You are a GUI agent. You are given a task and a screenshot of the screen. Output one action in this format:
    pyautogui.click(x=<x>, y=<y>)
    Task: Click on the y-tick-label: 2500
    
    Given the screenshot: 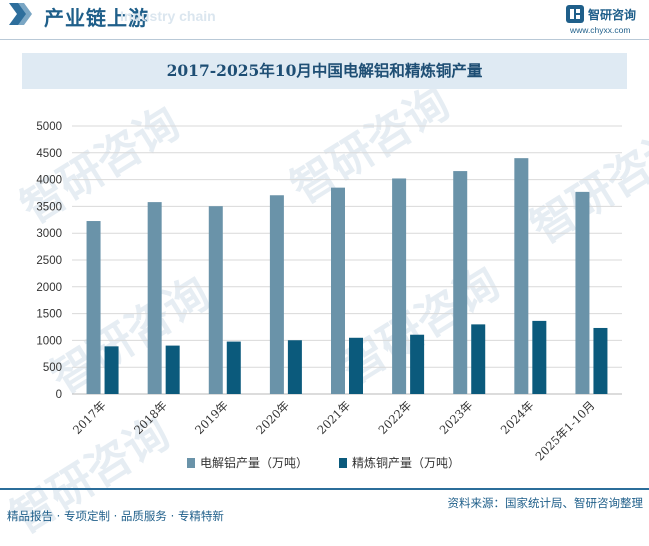 What is the action you would take?
    pyautogui.click(x=49, y=261)
    